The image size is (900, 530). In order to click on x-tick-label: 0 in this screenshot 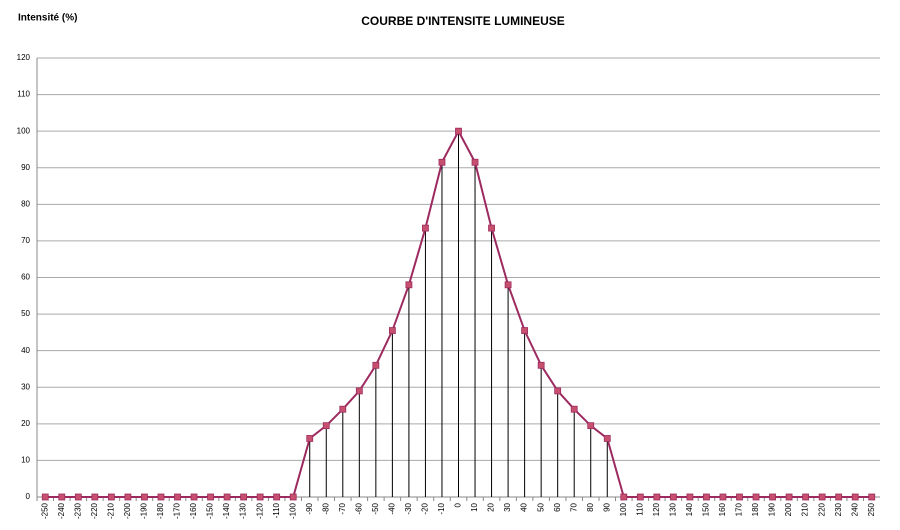, I will do `click(458, 504)`.